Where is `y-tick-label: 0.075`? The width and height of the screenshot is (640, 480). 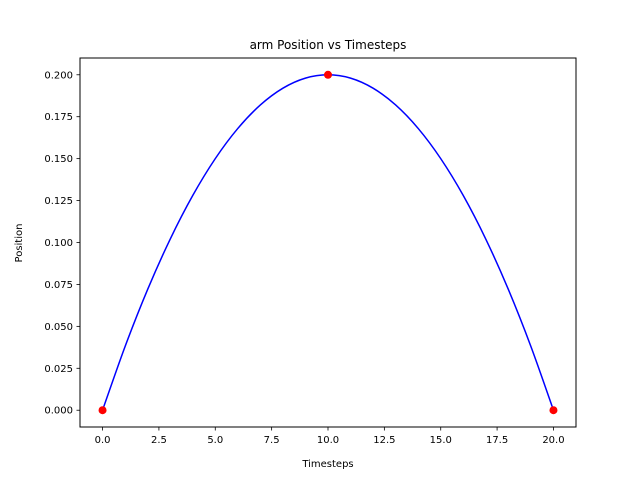 y-tick-label: 0.075 is located at coordinates (58, 285).